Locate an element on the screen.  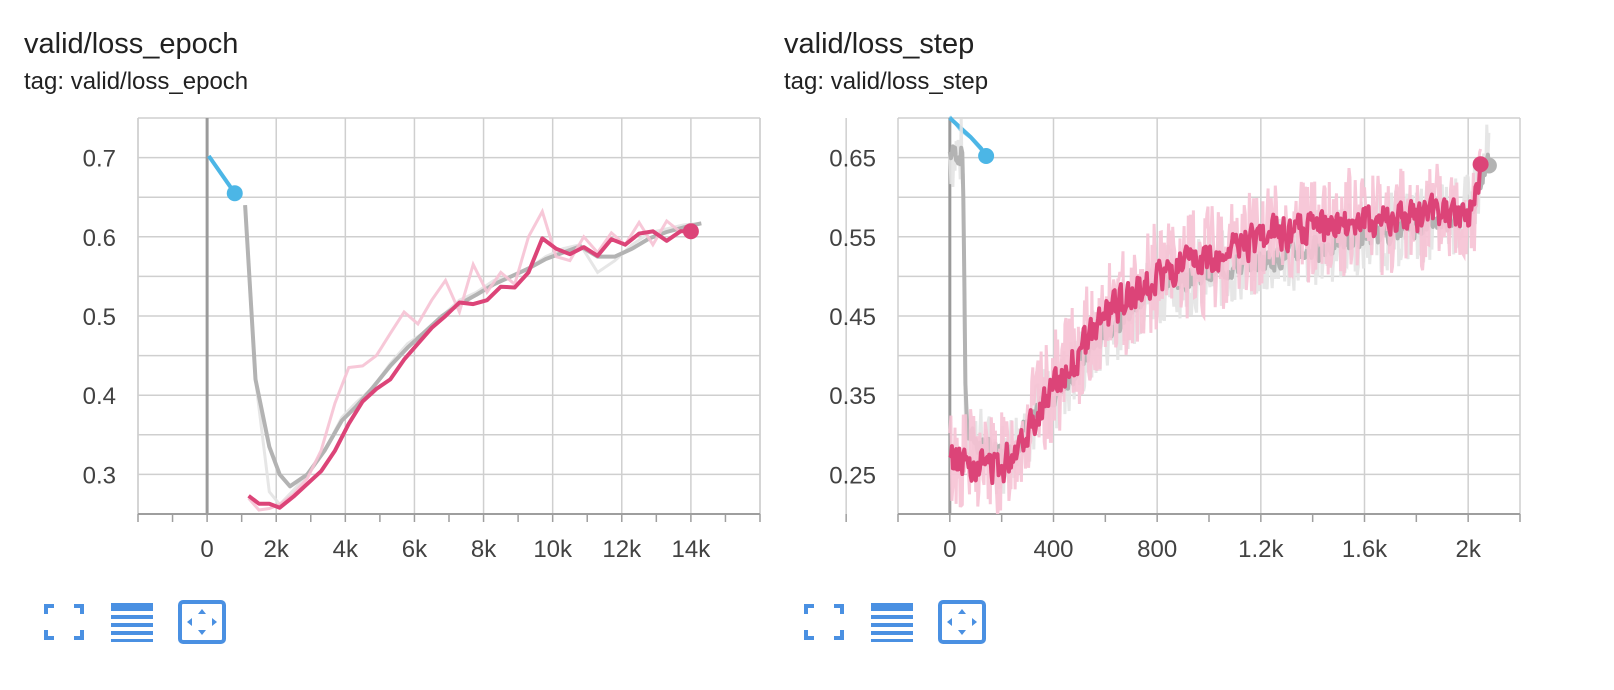
card-tag: tag: valid/loss_epoch is located at coordinates (136, 81).